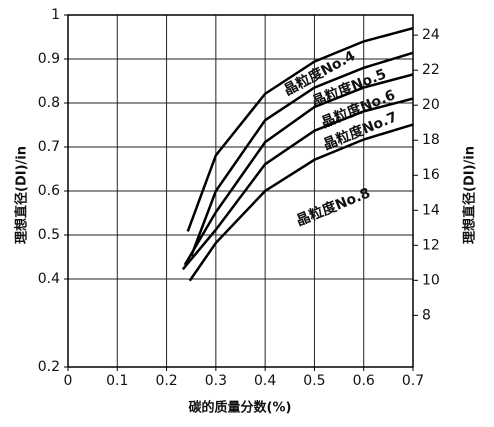  What do you see at coordinates (470, 195) in the screenshot?
I see `y2-axis-label: 理想直径(DI)/in` at bounding box center [470, 195].